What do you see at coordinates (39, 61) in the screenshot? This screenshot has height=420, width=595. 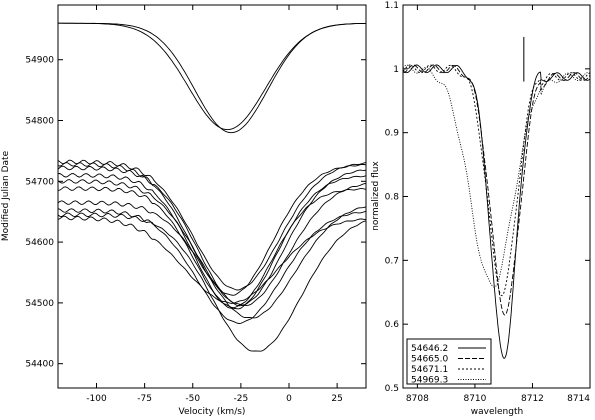 I see `left-y-tick-label: 54900` at bounding box center [39, 61].